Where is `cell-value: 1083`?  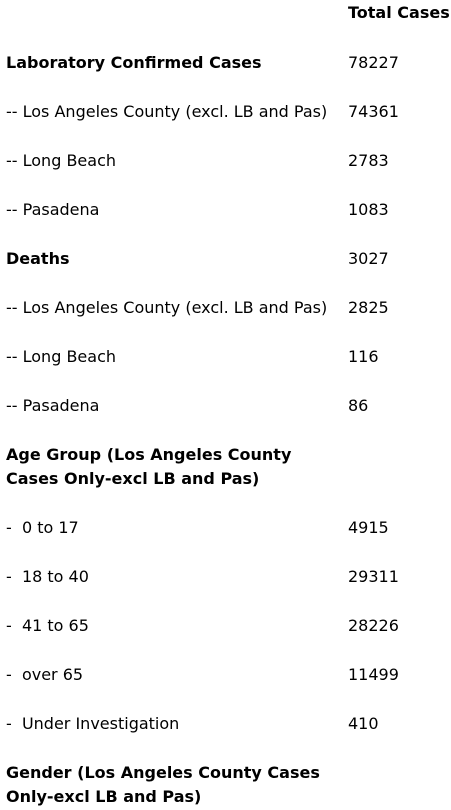 cell-value: 1083 is located at coordinates (368, 209).